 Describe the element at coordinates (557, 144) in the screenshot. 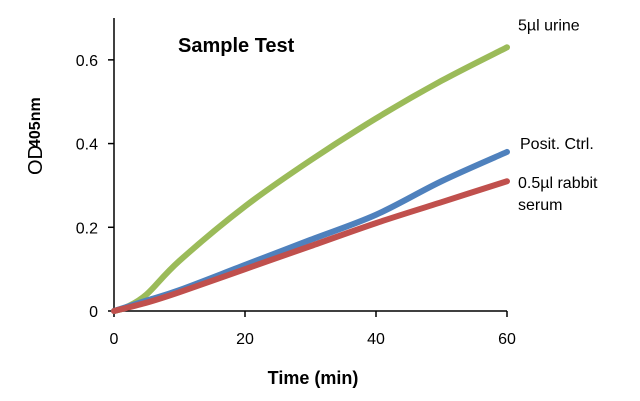

I see `series-label-posit-ctrl: Posit. Ctrl.` at that location.